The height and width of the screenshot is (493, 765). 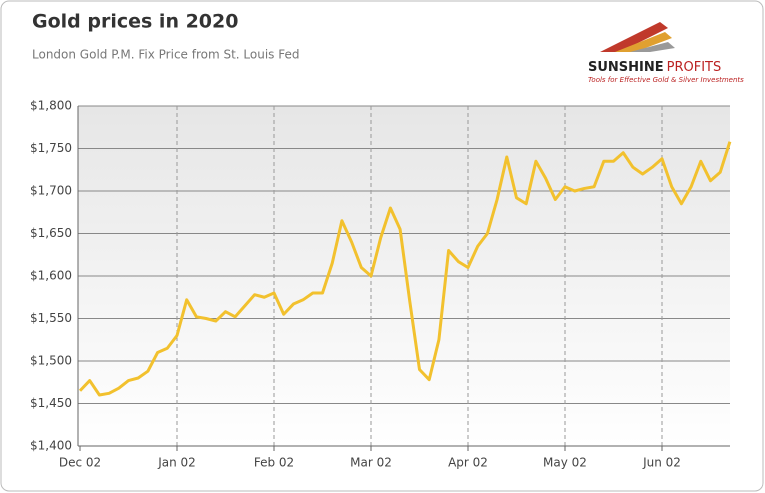 What do you see at coordinates (176, 463) in the screenshot?
I see `x-tick-label: Jan 02` at bounding box center [176, 463].